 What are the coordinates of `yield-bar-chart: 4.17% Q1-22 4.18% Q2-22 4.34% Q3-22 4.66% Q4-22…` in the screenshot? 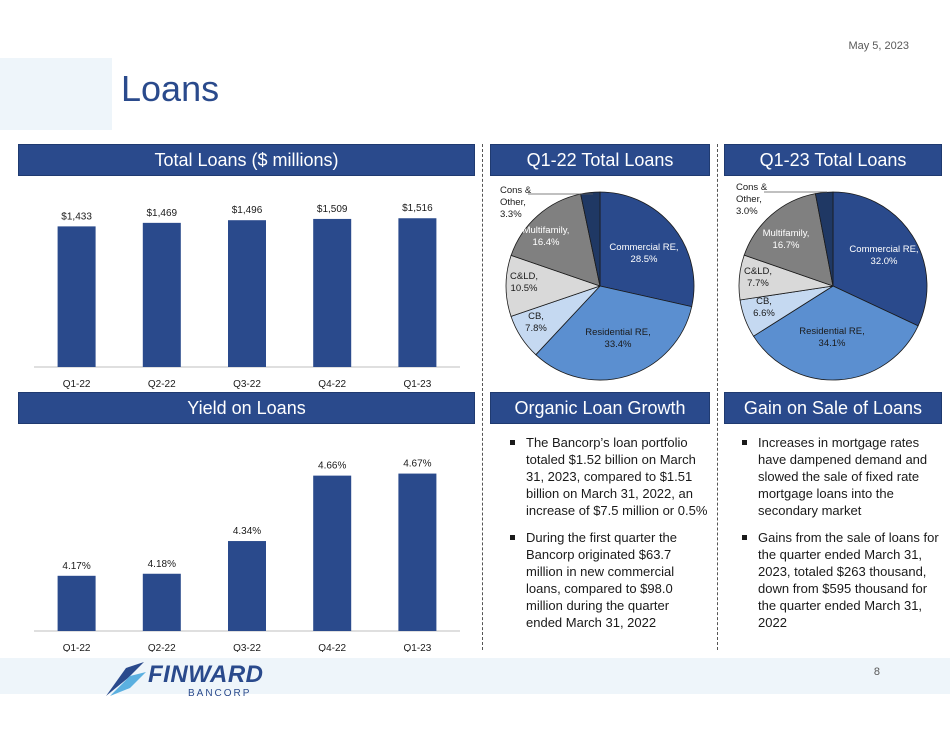 It's located at (247, 555).